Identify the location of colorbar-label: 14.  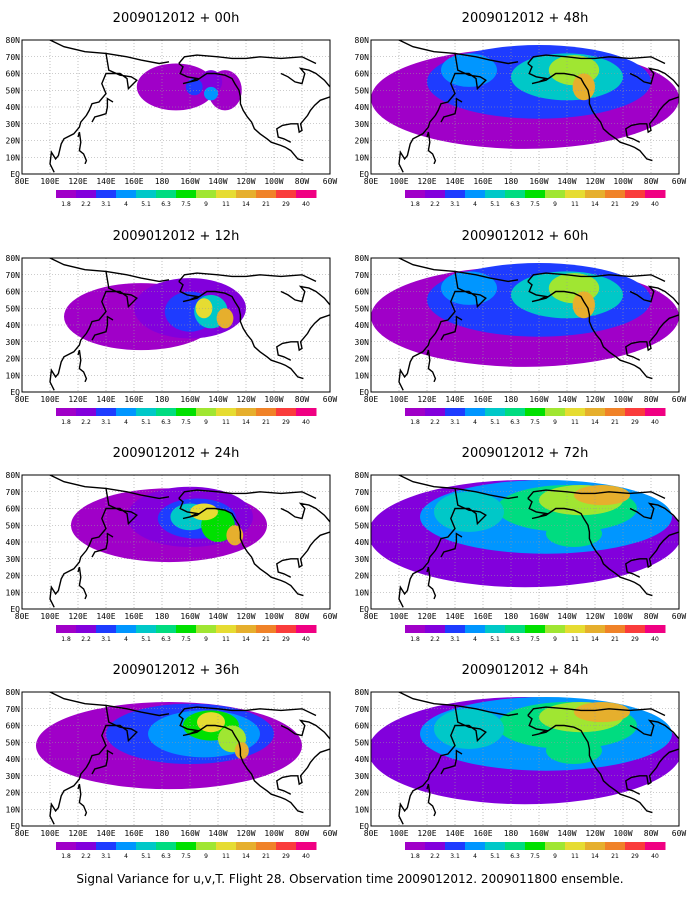
(595, 856).